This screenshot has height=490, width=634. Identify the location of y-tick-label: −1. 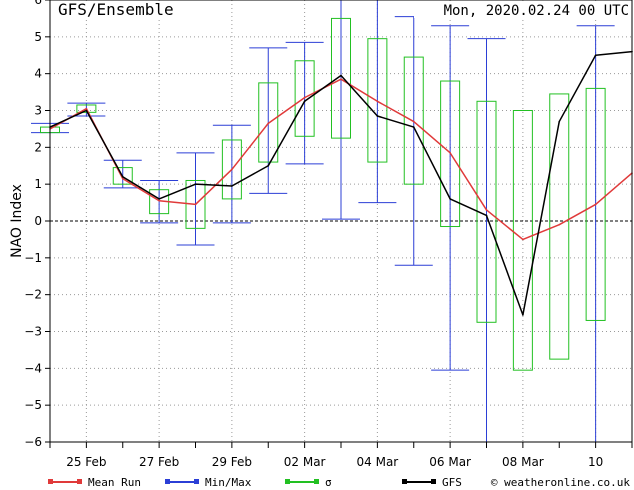
(33, 258).